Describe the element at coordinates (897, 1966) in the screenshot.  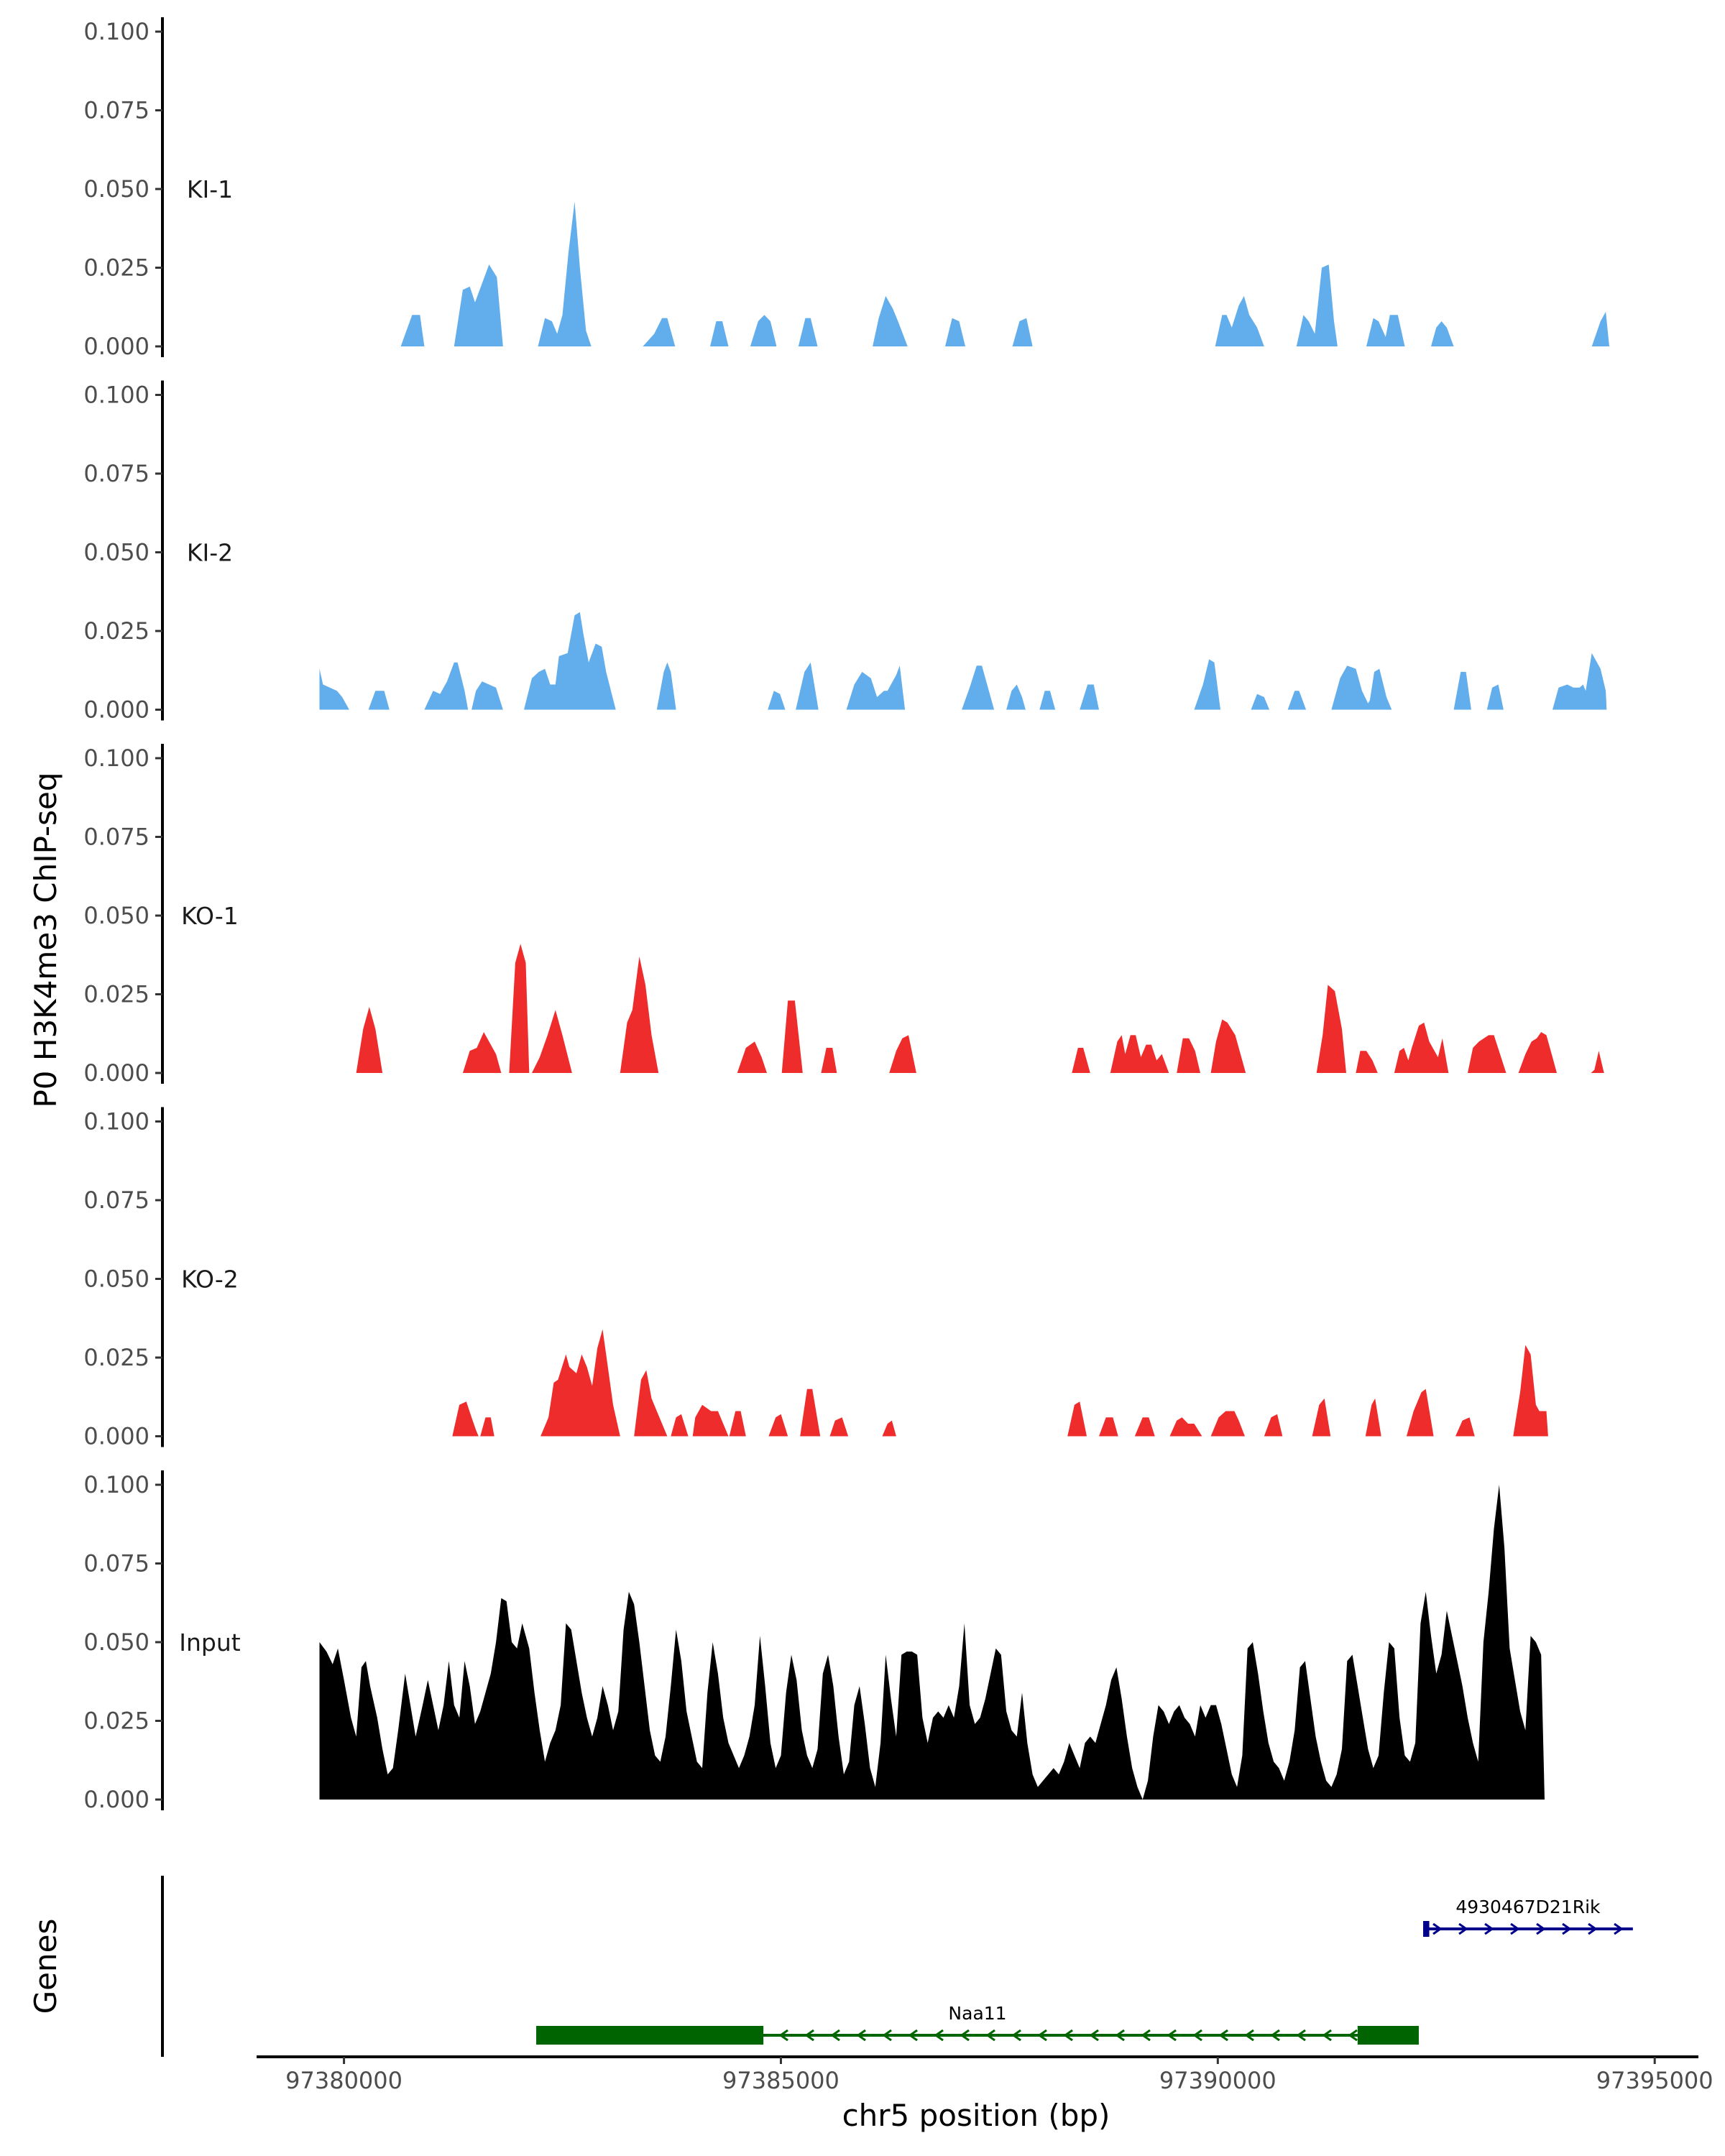
I see `gene-panel: Naa11 4930467D21Rik` at that location.